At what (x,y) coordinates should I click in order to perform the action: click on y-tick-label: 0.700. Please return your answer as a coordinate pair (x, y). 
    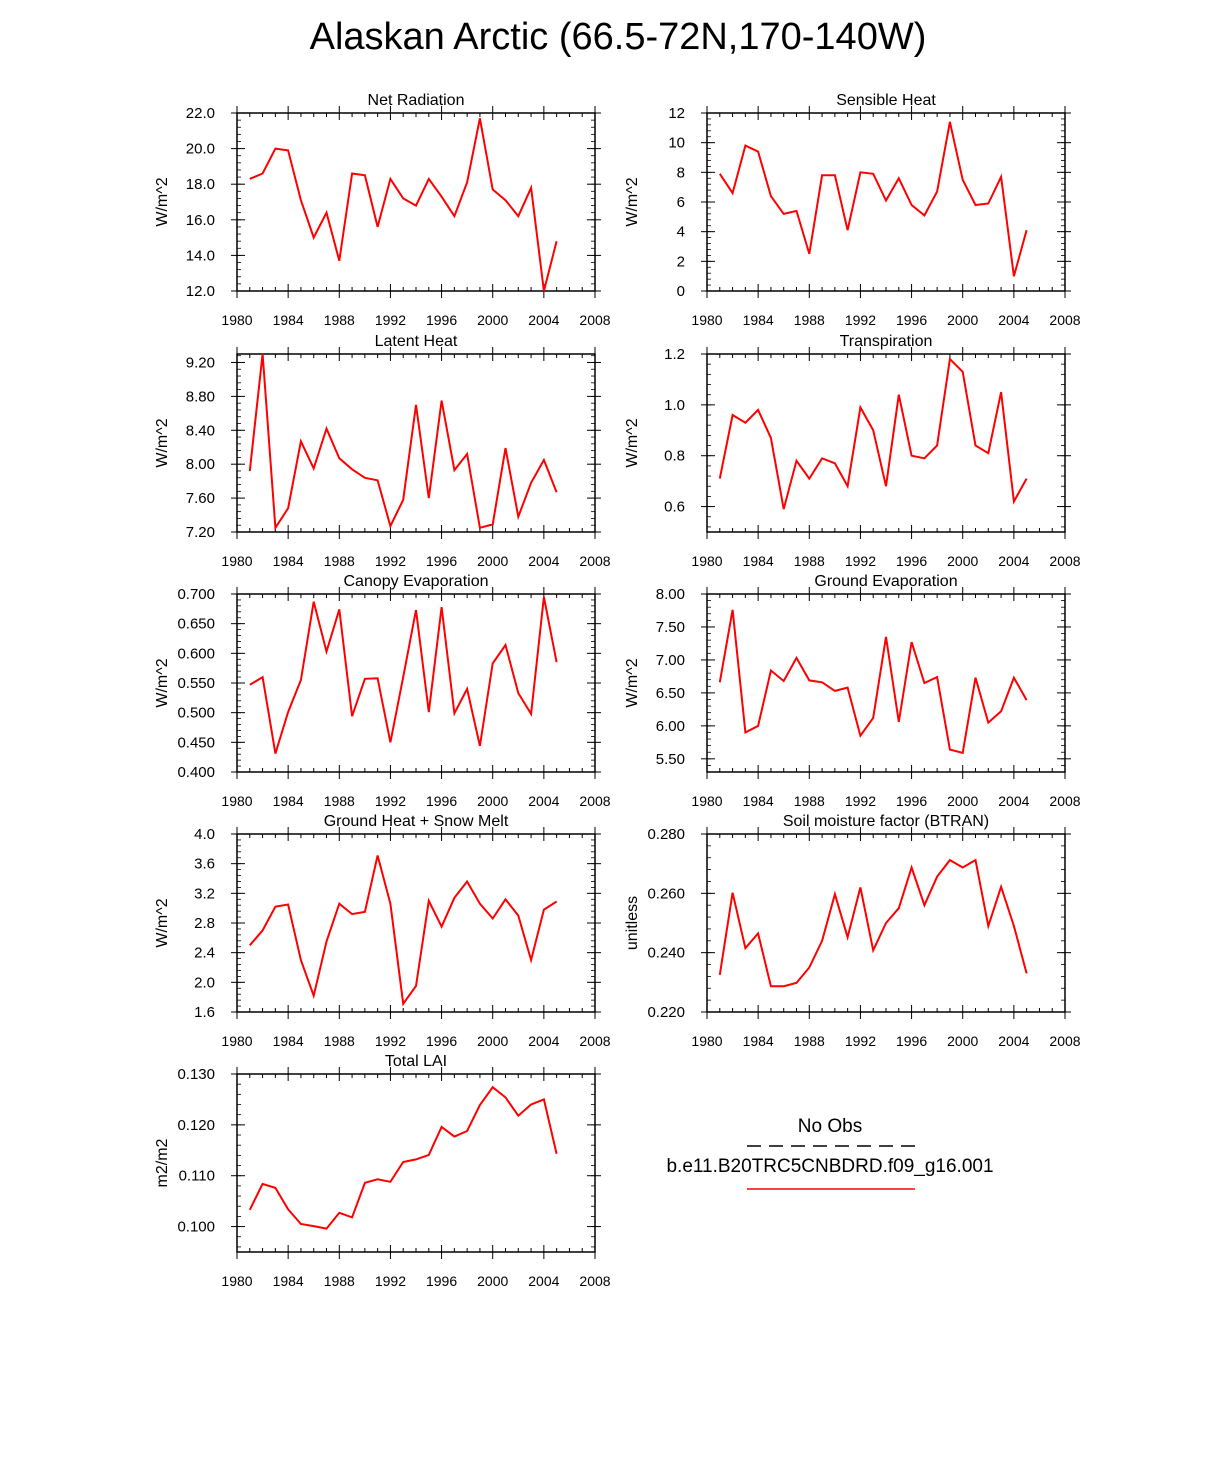
    Looking at the image, I should click on (196, 594).